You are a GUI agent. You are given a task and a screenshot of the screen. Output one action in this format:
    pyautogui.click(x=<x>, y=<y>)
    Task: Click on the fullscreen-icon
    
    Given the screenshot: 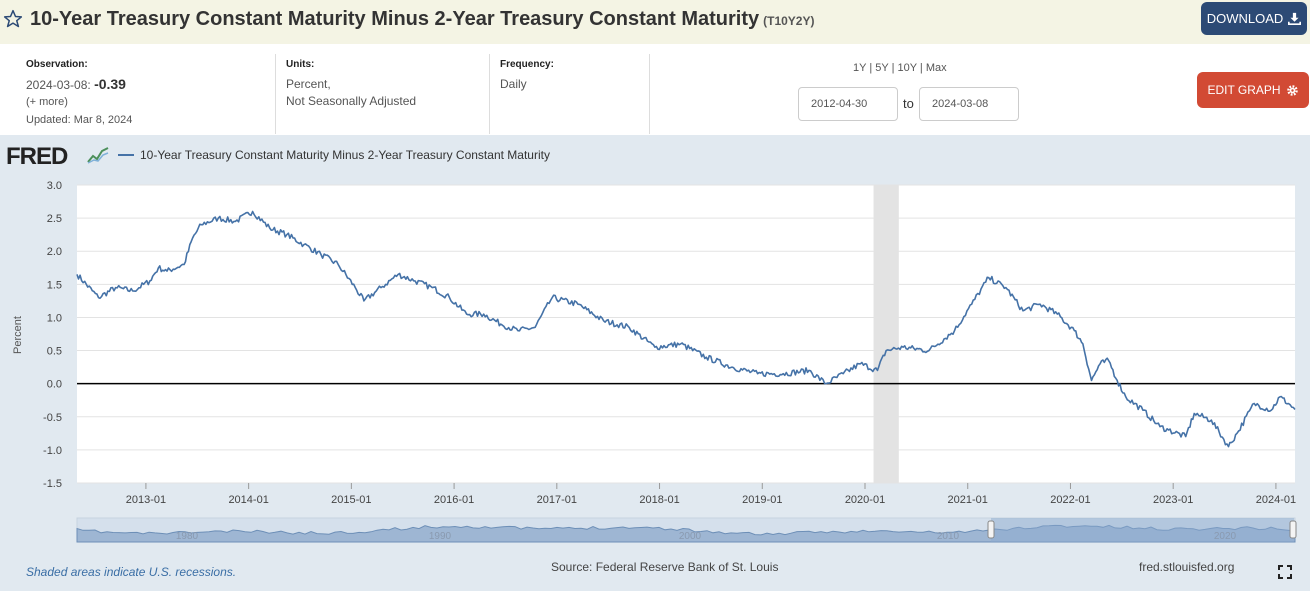 What is the action you would take?
    pyautogui.click(x=1285, y=572)
    